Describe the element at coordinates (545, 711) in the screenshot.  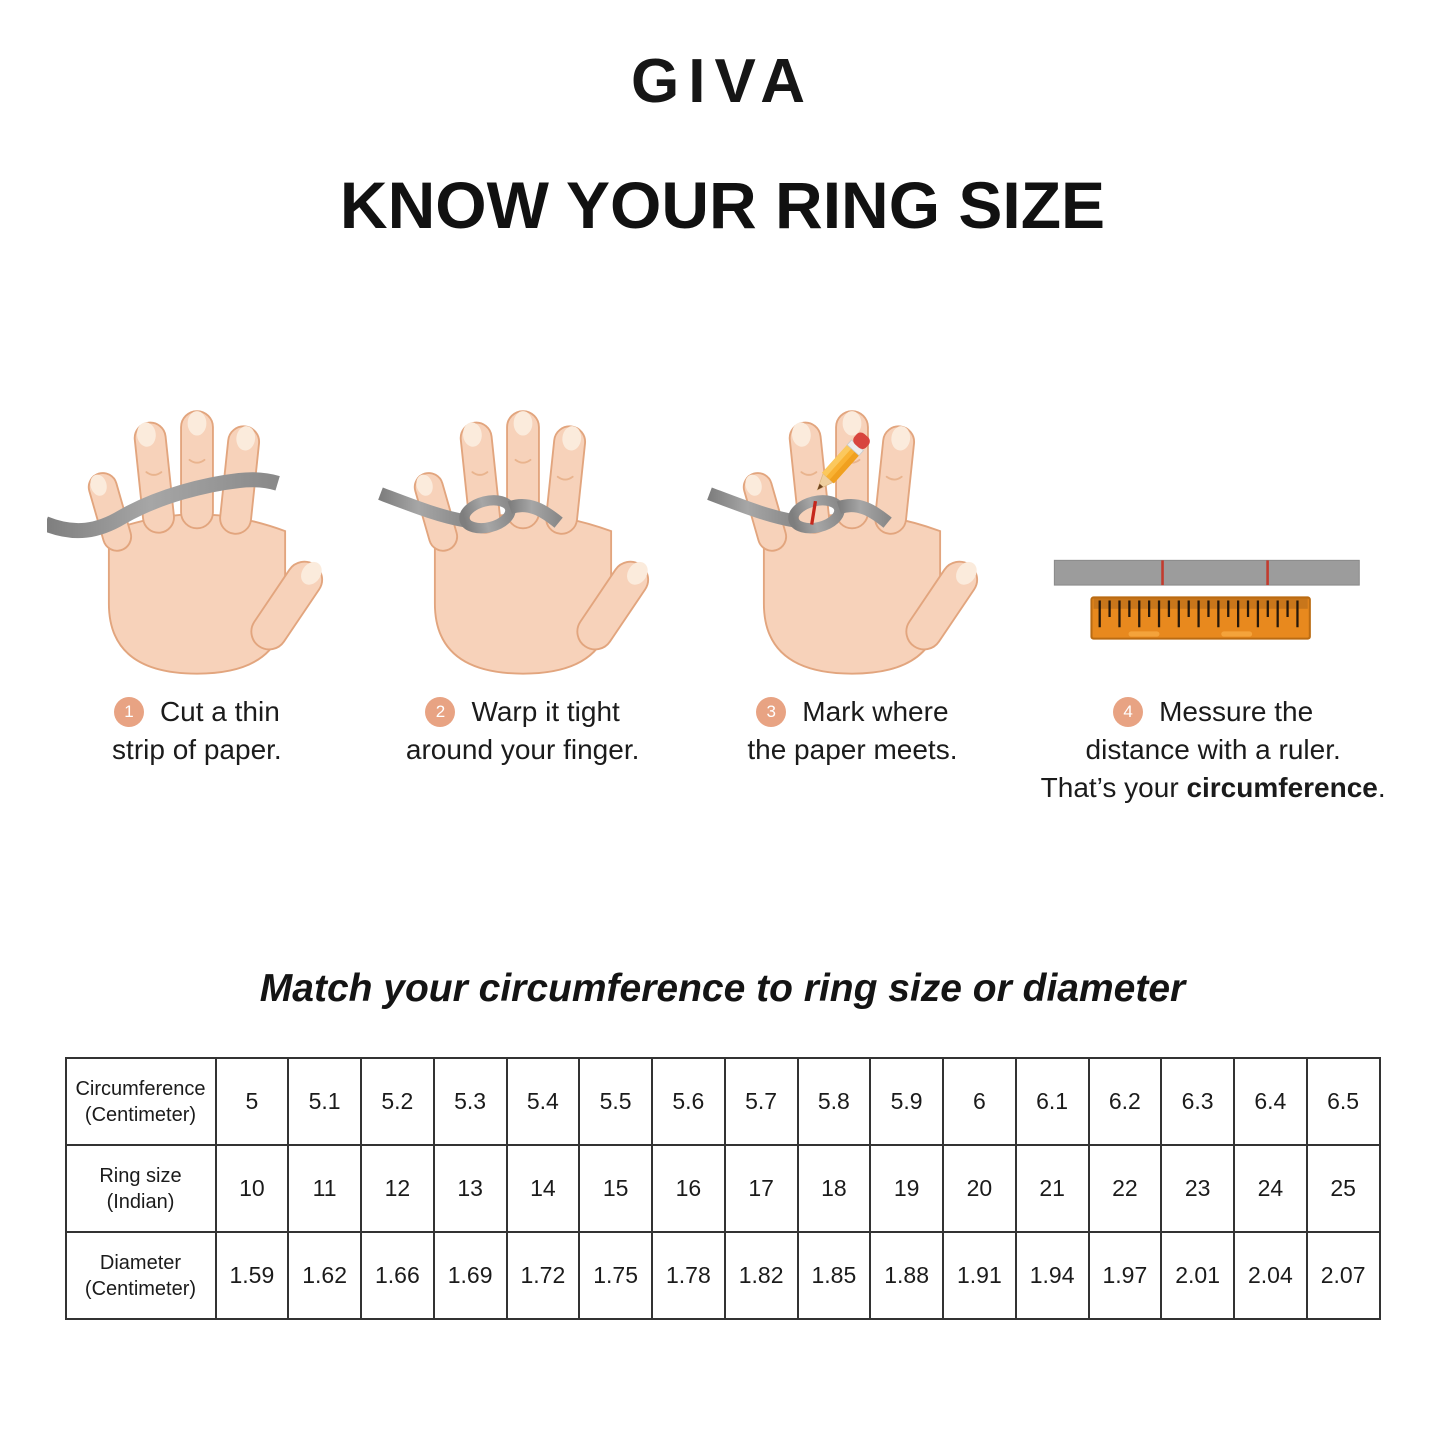
I see `step-2-line-1: Warp it tight` at that location.